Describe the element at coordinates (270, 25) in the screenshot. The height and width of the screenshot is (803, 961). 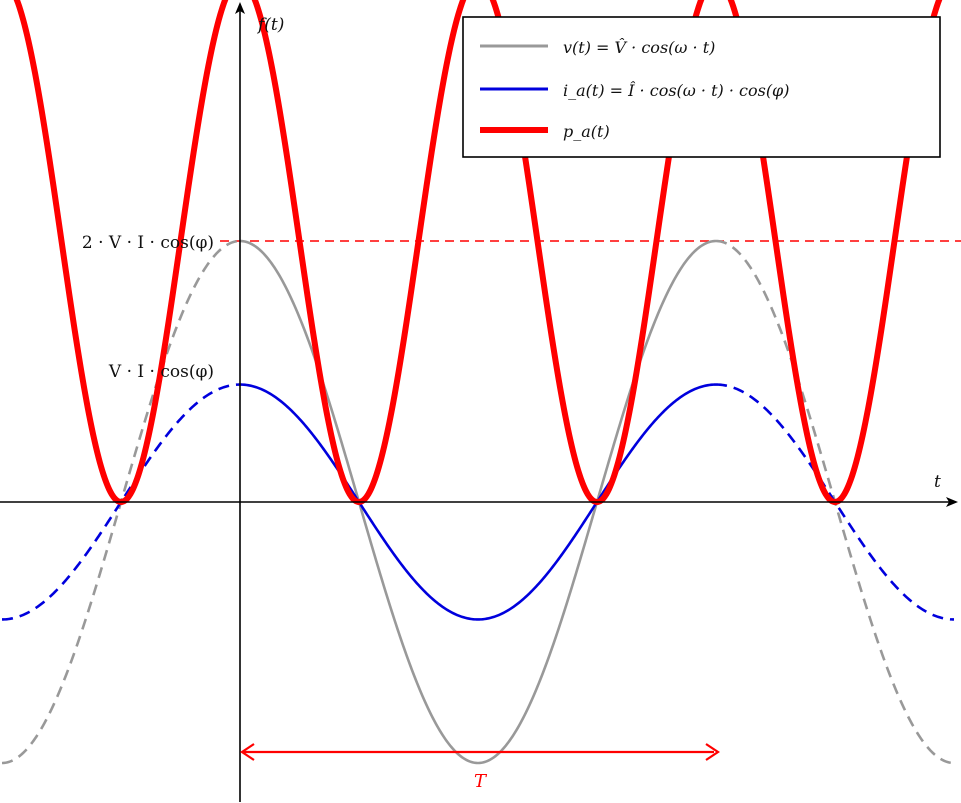
I see `y-axis-label: f(t)` at that location.